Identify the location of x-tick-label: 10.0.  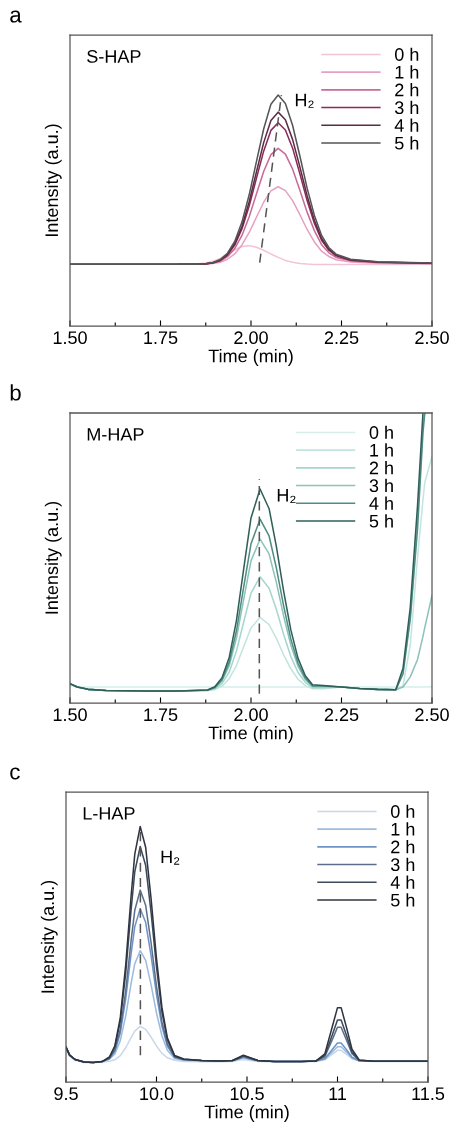
(157, 1094).